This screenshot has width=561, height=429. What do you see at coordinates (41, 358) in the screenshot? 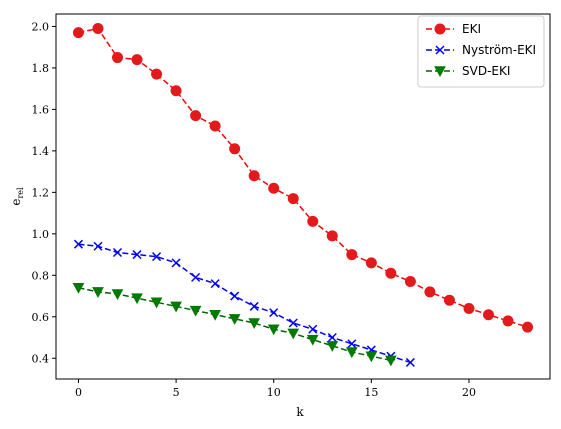
I see `y-tick-label: 0.4` at bounding box center [41, 358].